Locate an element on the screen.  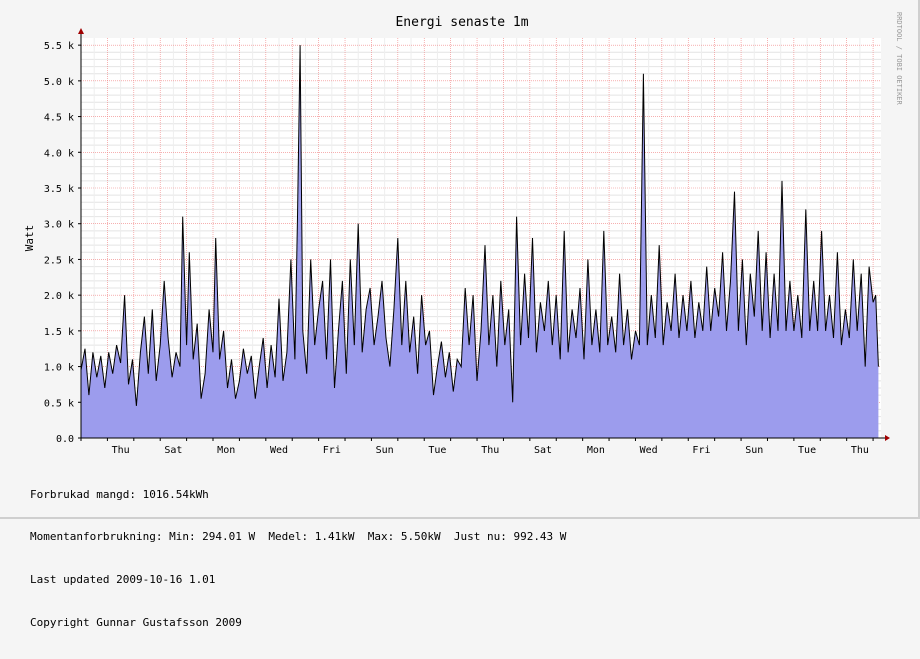
chart-title: Energi senaste 1m is located at coordinates (461, 22).